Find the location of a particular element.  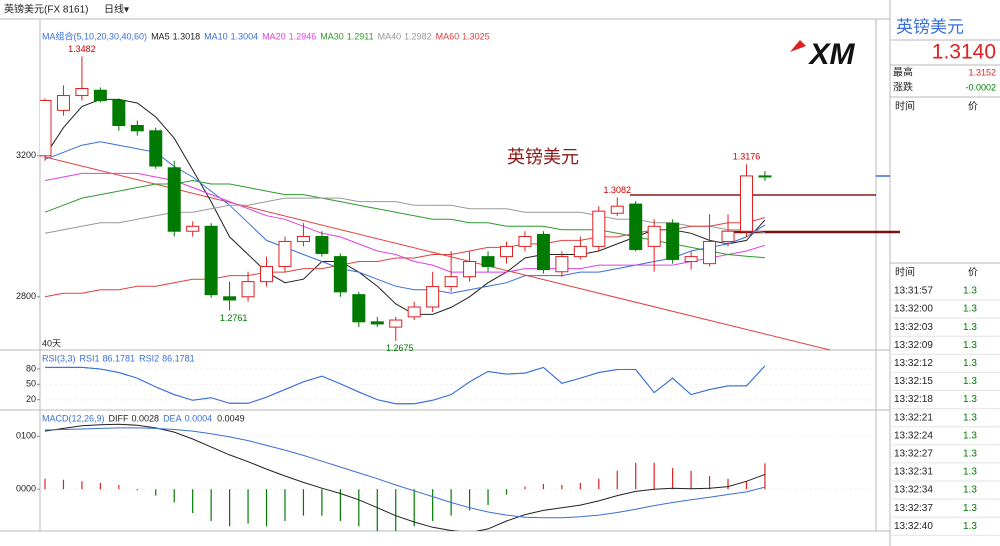

legend-value: 1.3004 is located at coordinates (245, 36).